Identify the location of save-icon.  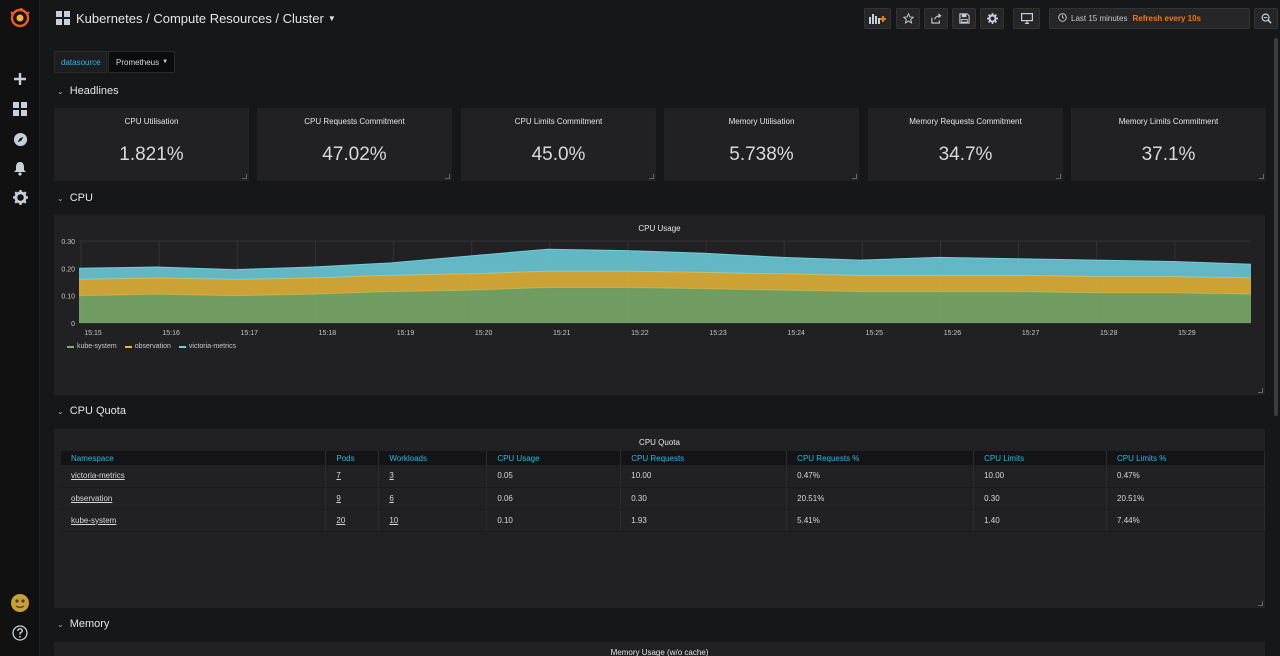
(964, 18).